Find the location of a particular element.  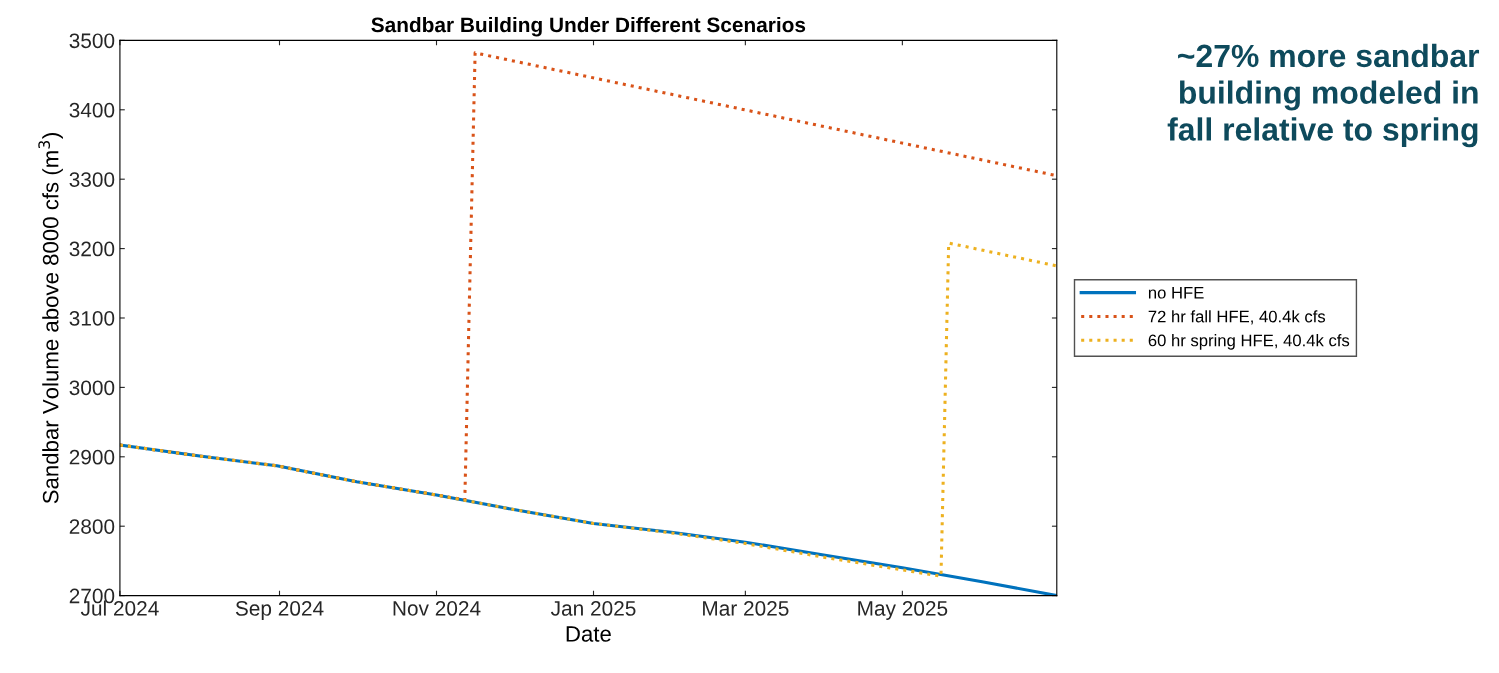

legend-label: 72 hr fall HFE, 40.4k cfs is located at coordinates (1237, 317).